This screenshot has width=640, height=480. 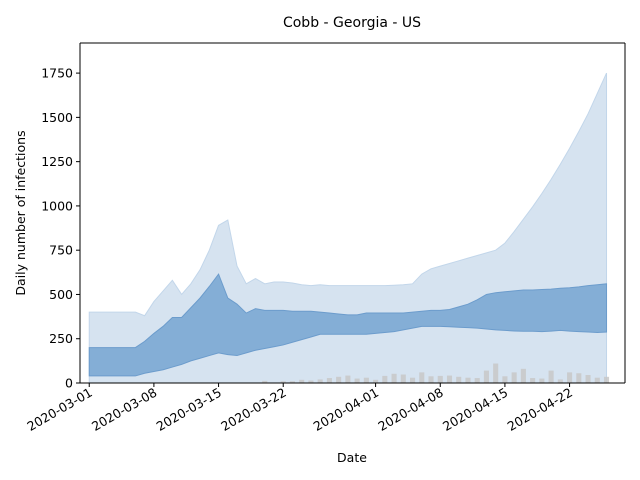 I want to click on x-tick-label: 2020-04-08, so click(x=410, y=409).